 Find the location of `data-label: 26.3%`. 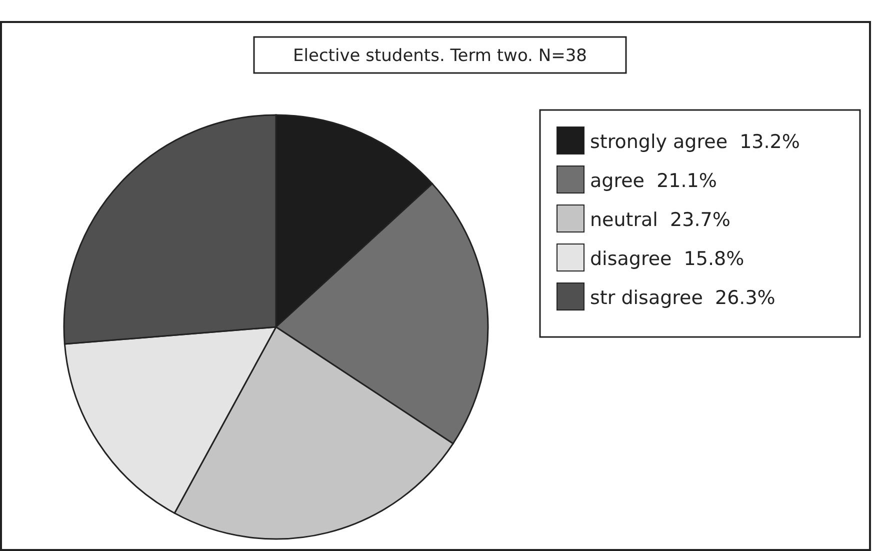

data-label: 26.3% is located at coordinates (745, 298).